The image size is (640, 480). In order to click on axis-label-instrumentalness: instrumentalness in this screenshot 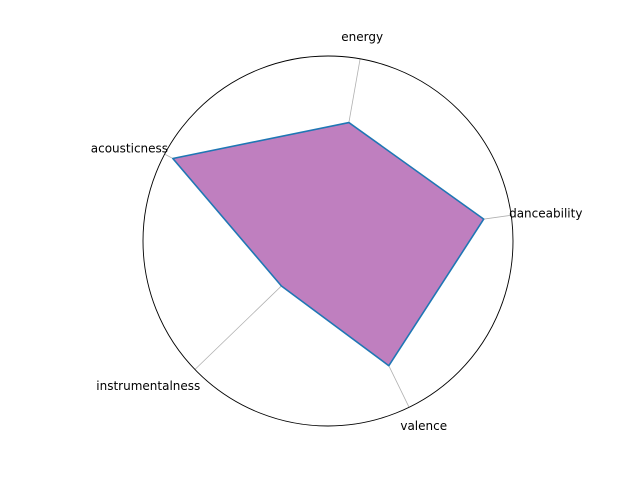, I will do `click(148, 386)`.